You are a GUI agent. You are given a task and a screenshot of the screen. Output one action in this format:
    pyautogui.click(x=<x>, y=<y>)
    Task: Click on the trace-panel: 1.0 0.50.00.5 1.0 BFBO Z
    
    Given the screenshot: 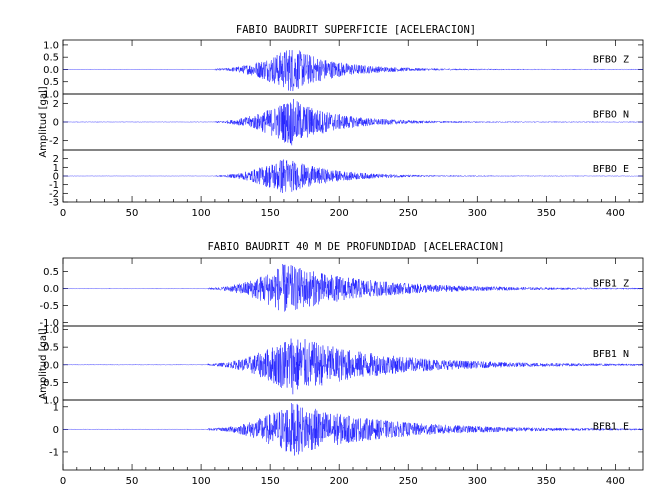 What is the action you would take?
    pyautogui.click(x=343, y=70)
    